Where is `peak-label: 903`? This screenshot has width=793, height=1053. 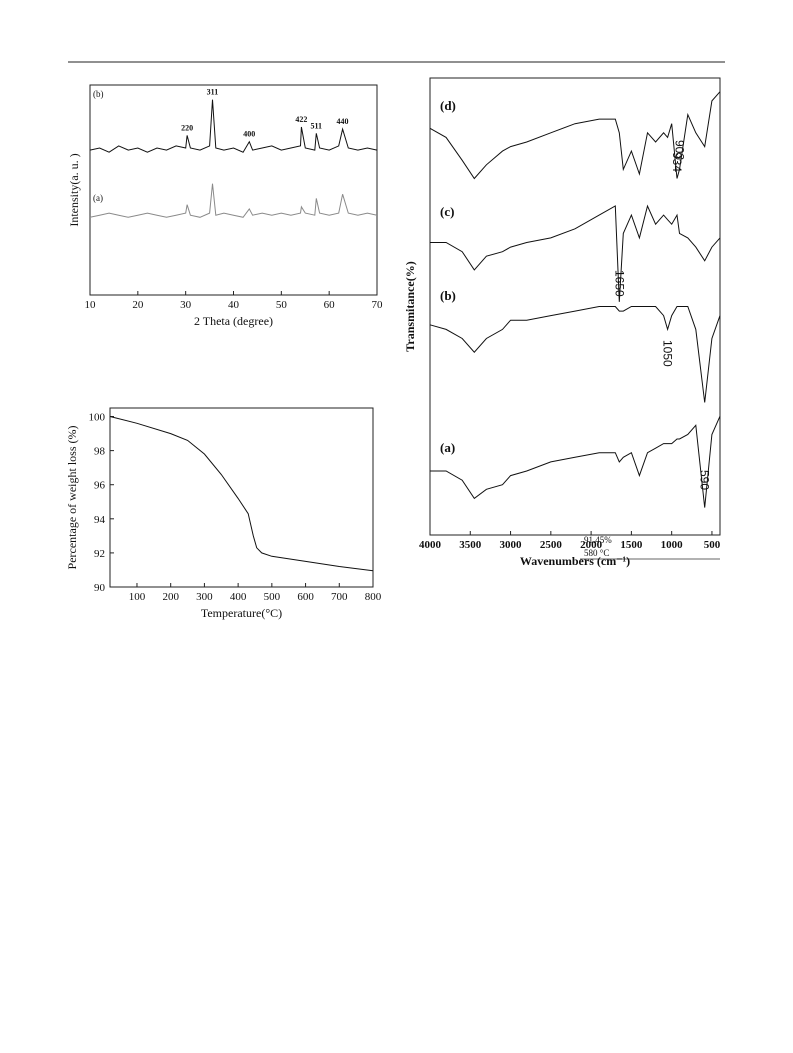
peak-label: 903 is located at coordinates (679, 150).